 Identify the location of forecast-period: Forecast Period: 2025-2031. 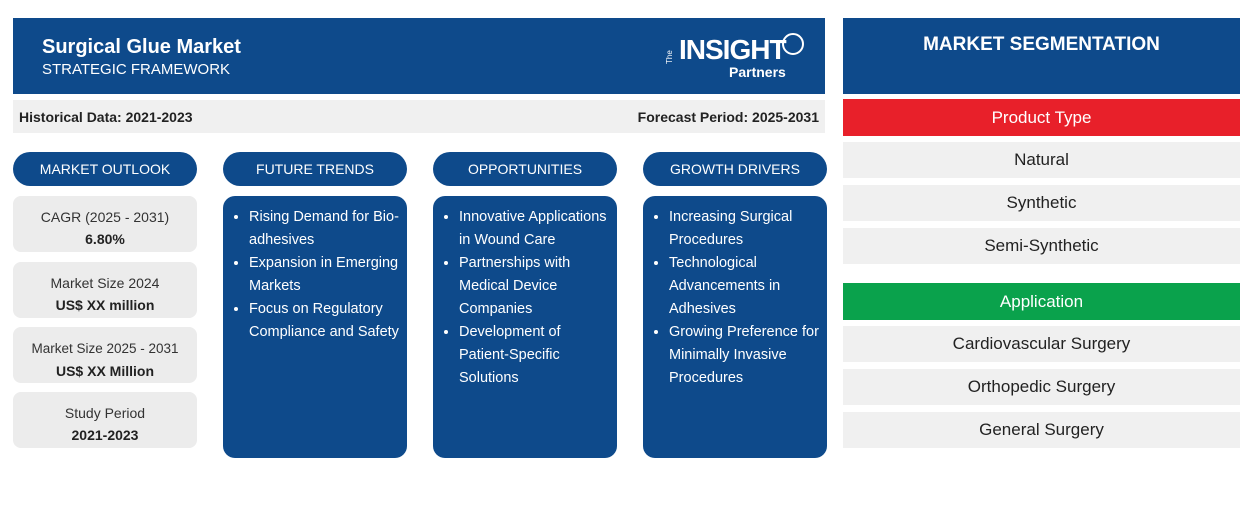
(728, 117).